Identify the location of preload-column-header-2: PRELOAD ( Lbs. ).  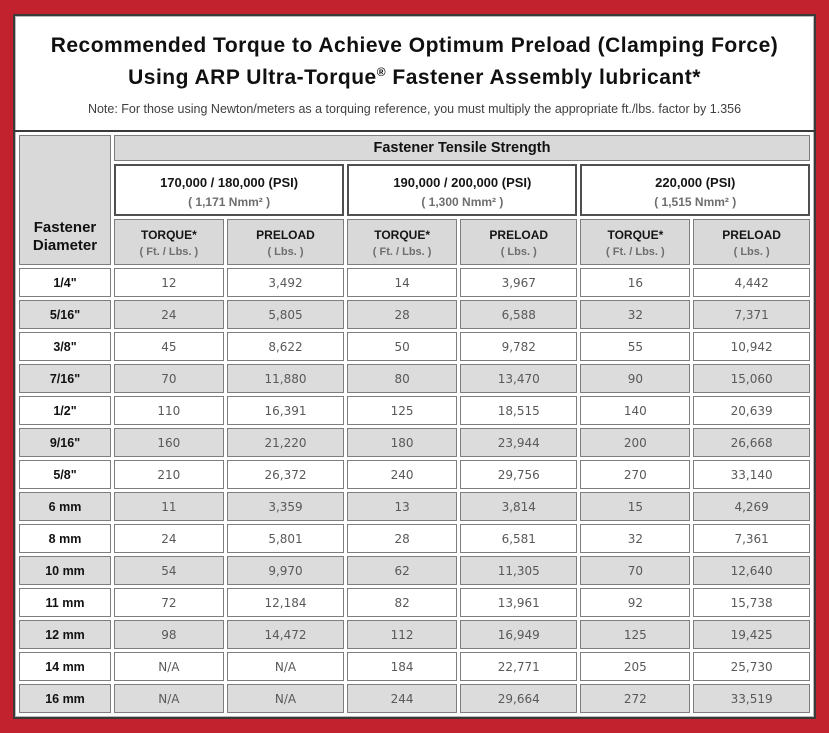
(519, 242).